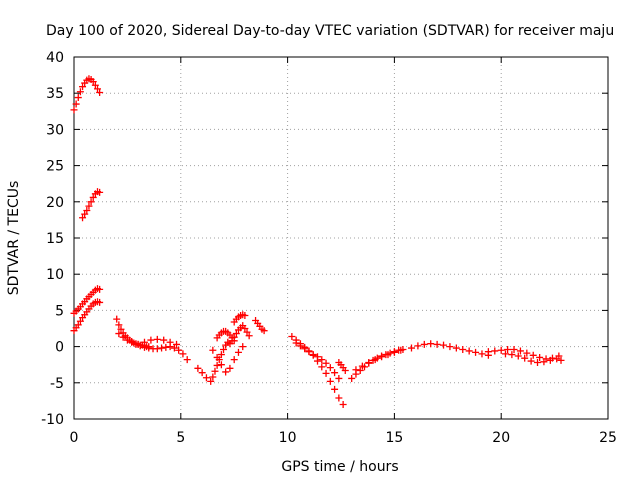  Describe the element at coordinates (59, 311) in the screenshot. I see `y-tick-label: 5` at that location.